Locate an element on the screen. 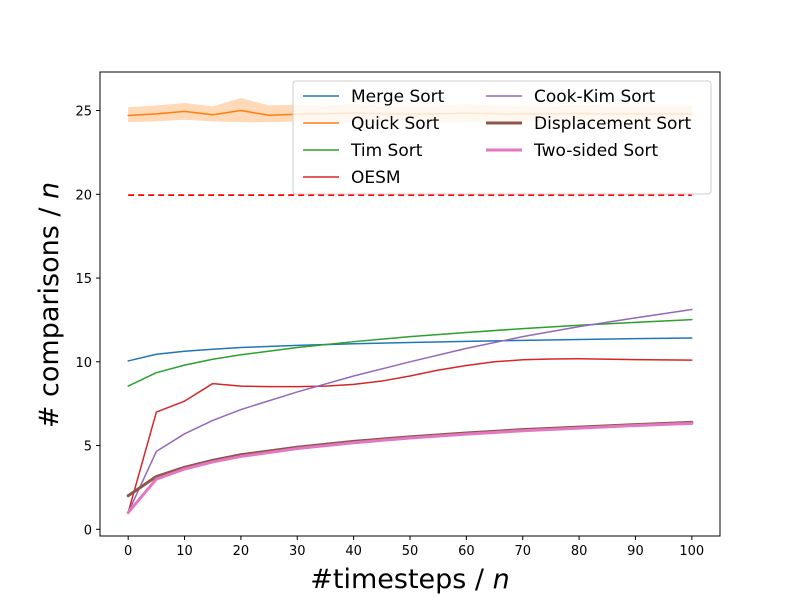  x-tick-label: 60 is located at coordinates (466, 551).